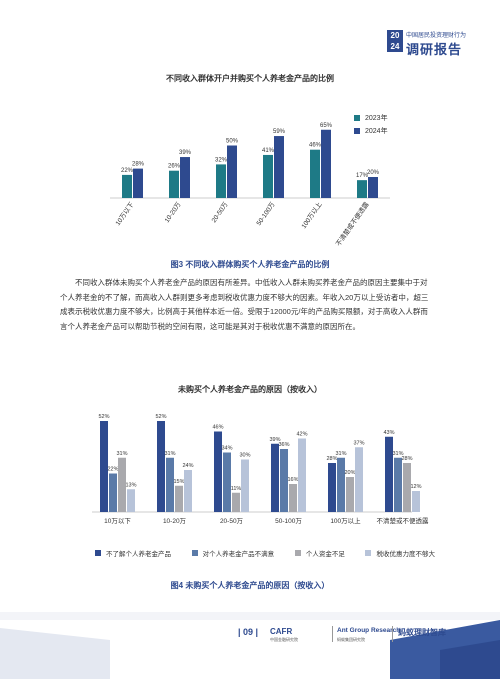 The image size is (500, 679). What do you see at coordinates (185, 153) in the screenshot?
I see `chart1-data-label: 39%` at bounding box center [185, 153].